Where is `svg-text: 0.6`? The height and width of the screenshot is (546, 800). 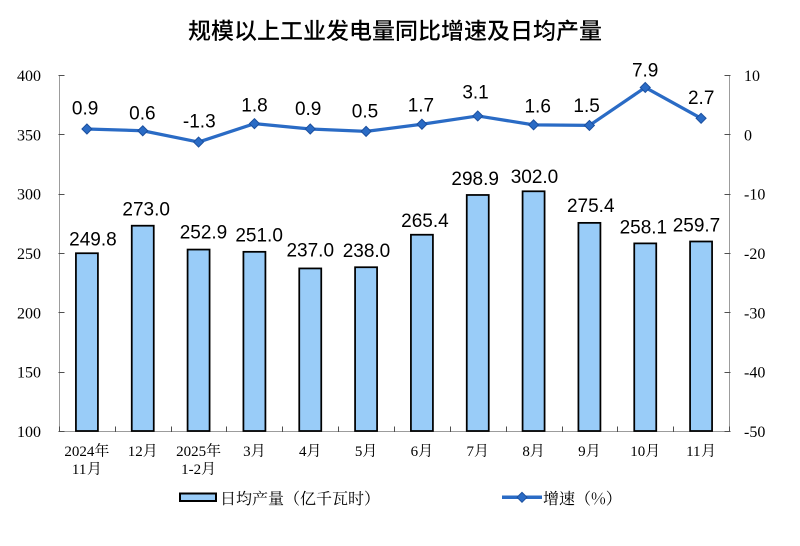 svg-text: 0.6 is located at coordinates (142, 113).